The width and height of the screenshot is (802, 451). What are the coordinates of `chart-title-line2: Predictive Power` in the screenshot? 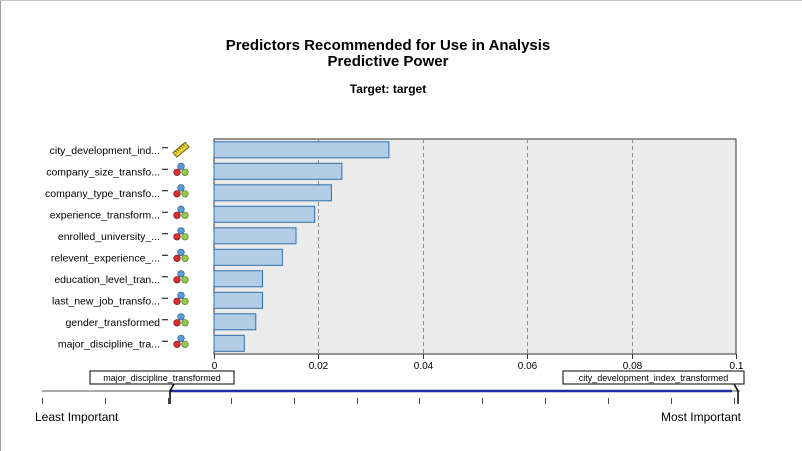 It's located at (388, 61).